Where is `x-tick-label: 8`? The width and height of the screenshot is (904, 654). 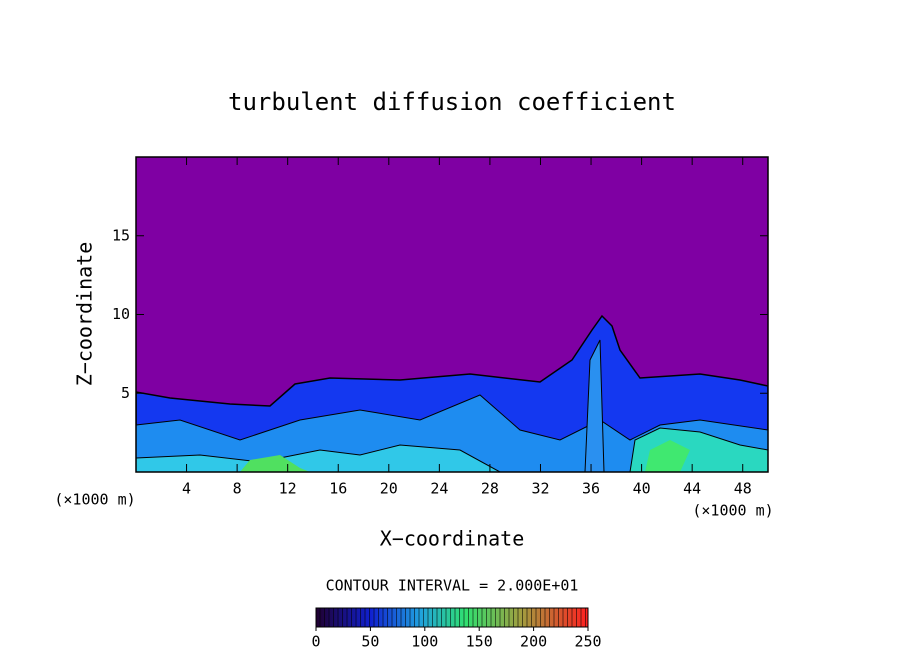
x-tick-label: 8 is located at coordinates (237, 489).